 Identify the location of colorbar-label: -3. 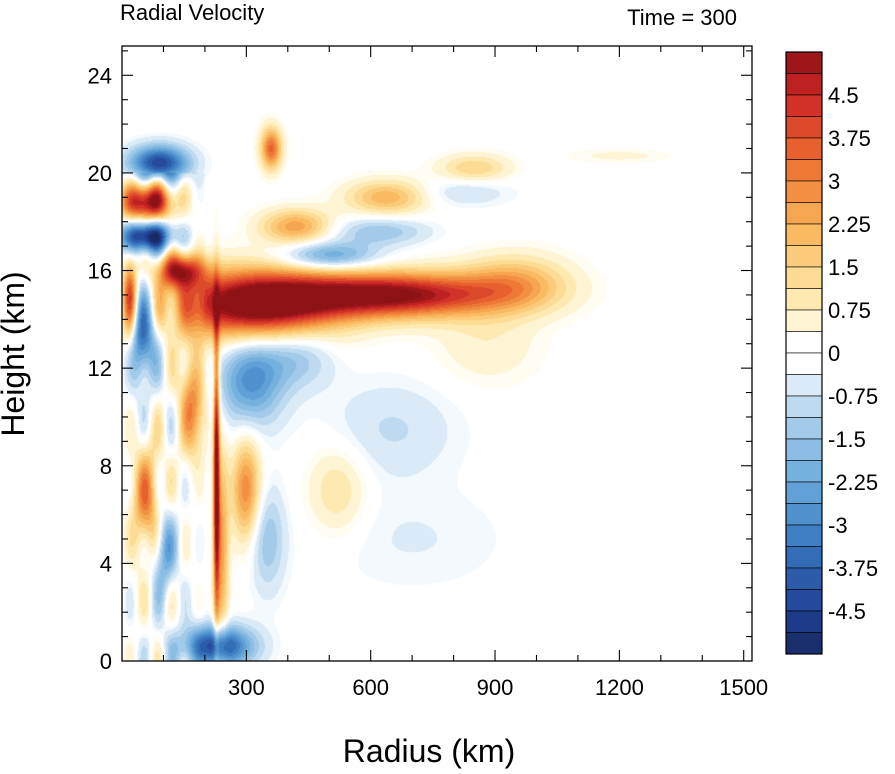
(838, 525).